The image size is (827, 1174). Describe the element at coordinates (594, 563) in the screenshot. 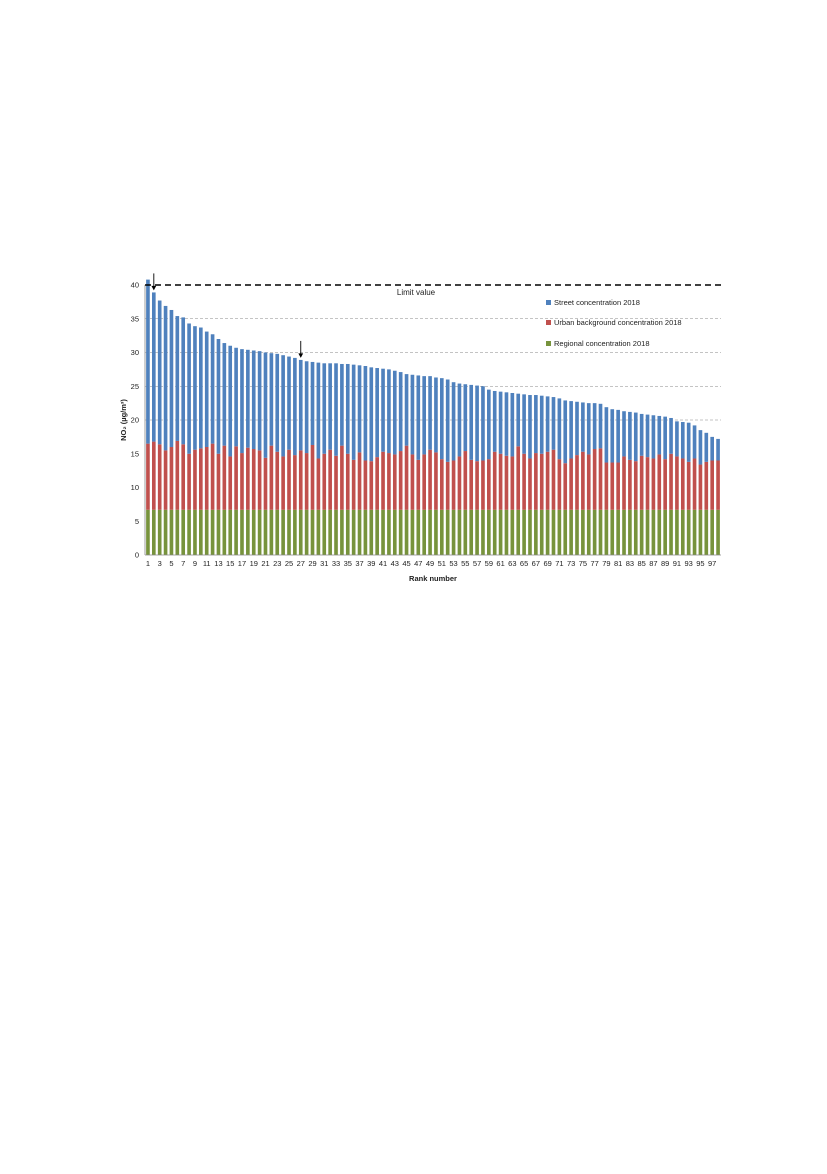

I see `x-tick-label: 77` at that location.